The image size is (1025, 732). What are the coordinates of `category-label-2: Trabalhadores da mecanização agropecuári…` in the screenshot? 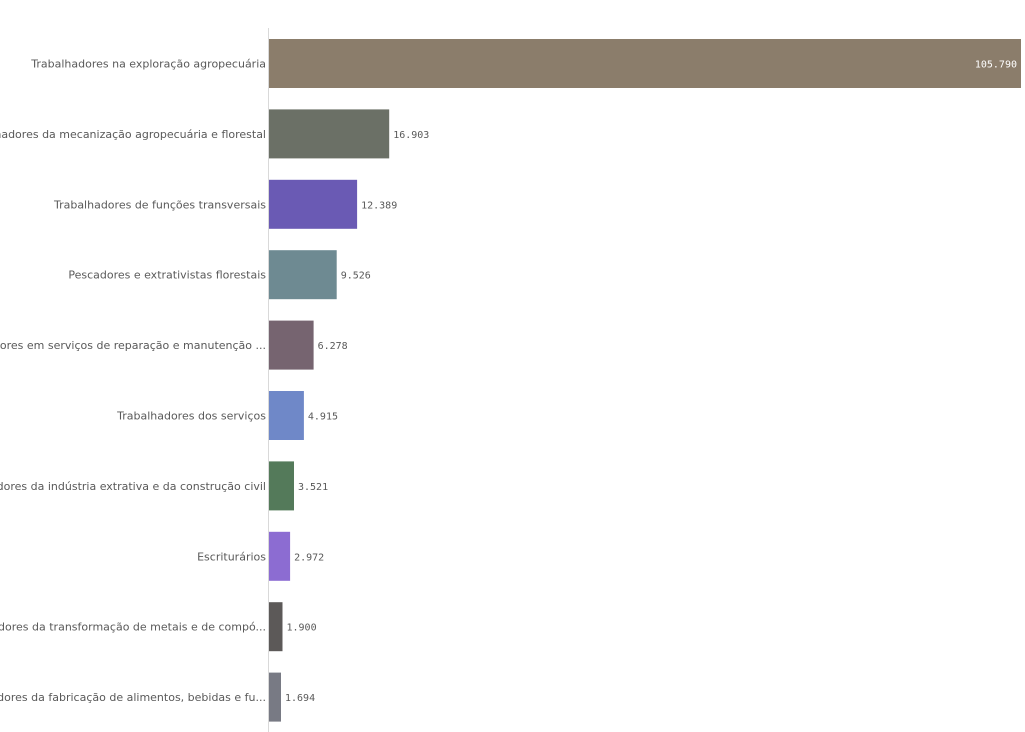 It's located at (133, 134).